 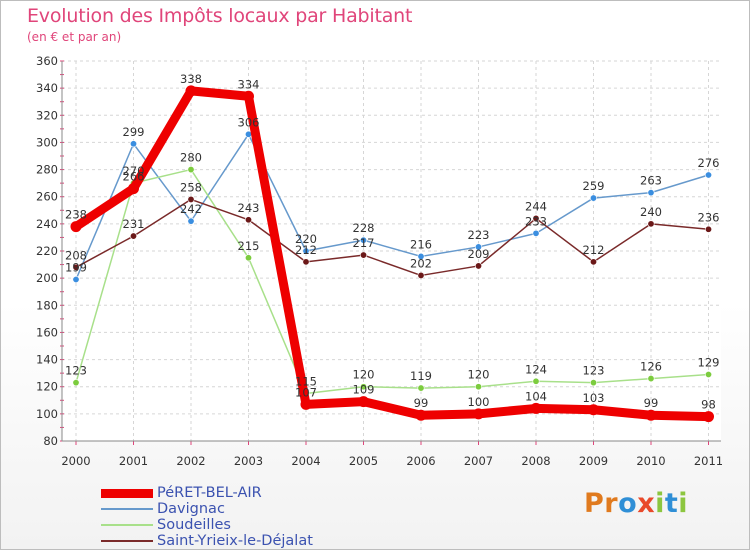 I want to click on data-label: 334, so click(x=249, y=84).